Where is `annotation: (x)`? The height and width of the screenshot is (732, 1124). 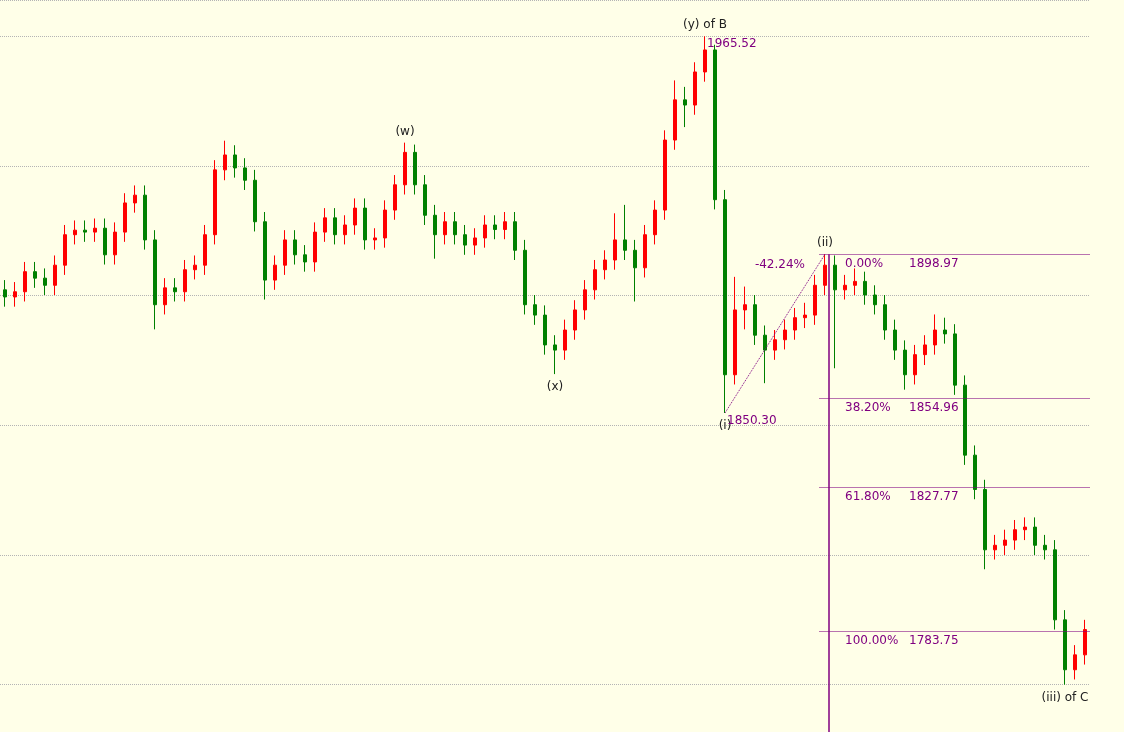
annotation: (x) is located at coordinates (555, 386).